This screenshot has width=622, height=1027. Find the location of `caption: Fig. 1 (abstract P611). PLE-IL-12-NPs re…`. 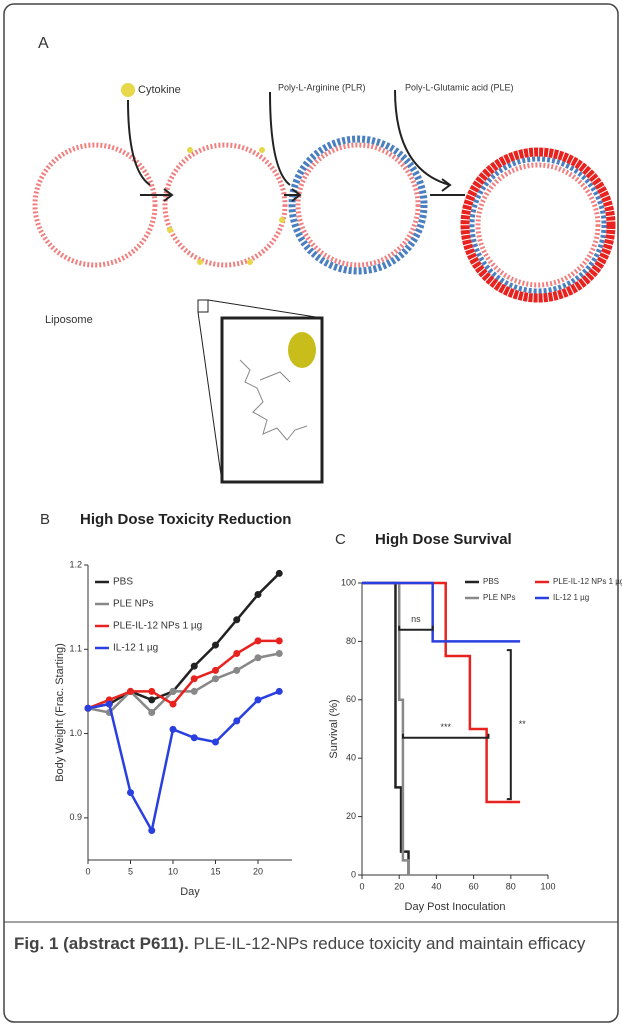

caption: Fig. 1 (abstract P611). PLE-IL-12-NPs re… is located at coordinates (309, 944).